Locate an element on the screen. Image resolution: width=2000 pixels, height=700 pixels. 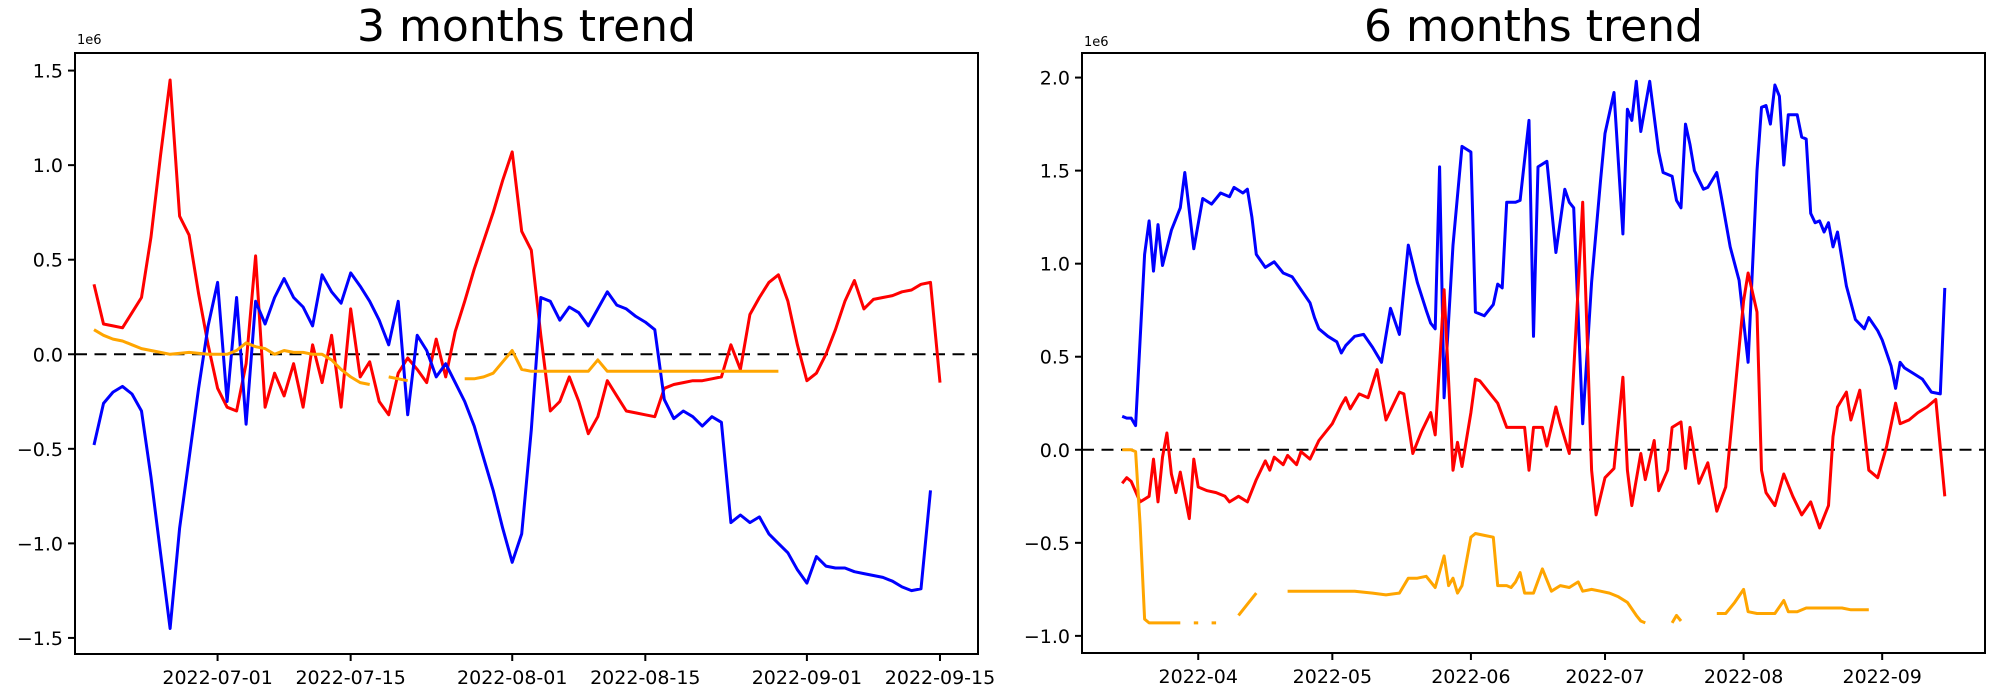
x-tick-label: 2022-09-01 is located at coordinates (807, 678).